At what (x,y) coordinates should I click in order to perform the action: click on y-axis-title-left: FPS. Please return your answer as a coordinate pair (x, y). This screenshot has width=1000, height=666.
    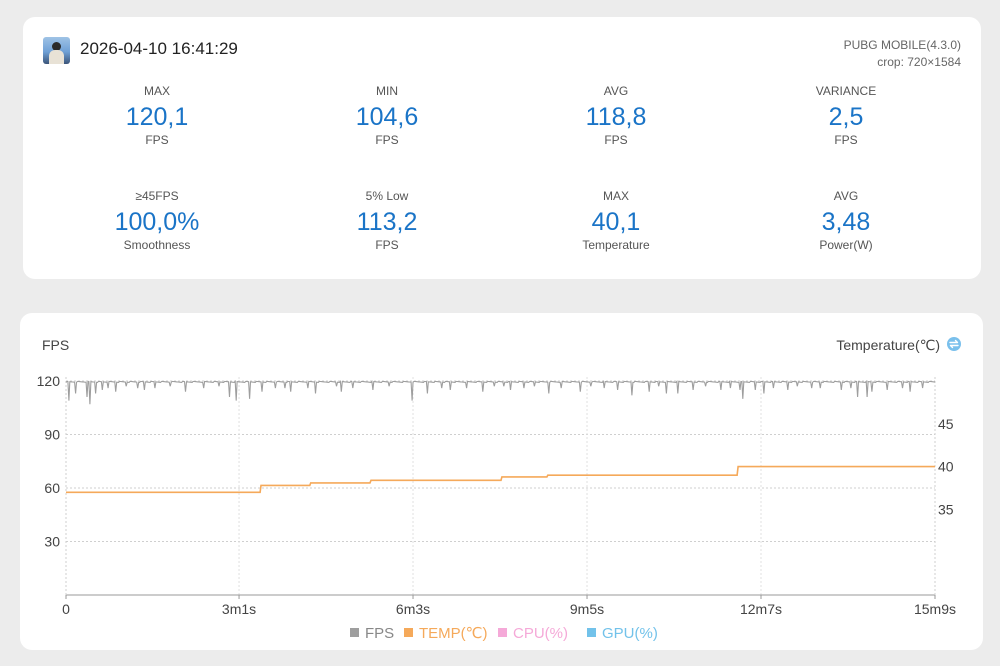
    Looking at the image, I should click on (55, 345).